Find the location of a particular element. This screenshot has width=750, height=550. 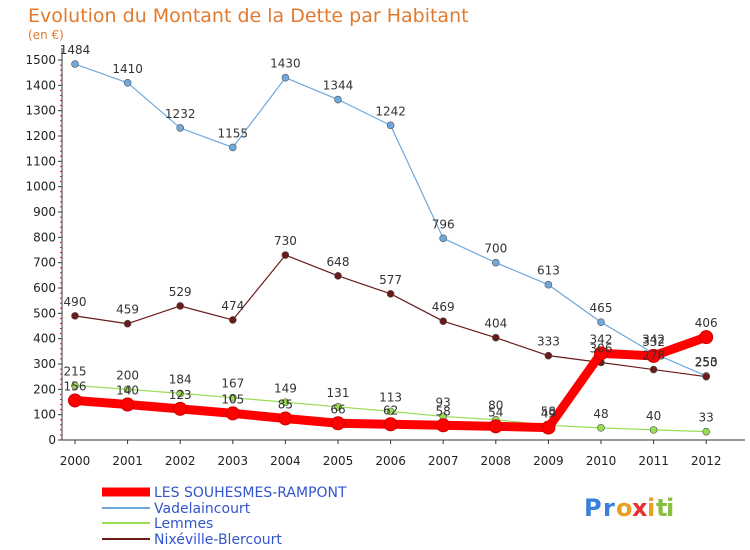

data-label: 156 is located at coordinates (75, 386).